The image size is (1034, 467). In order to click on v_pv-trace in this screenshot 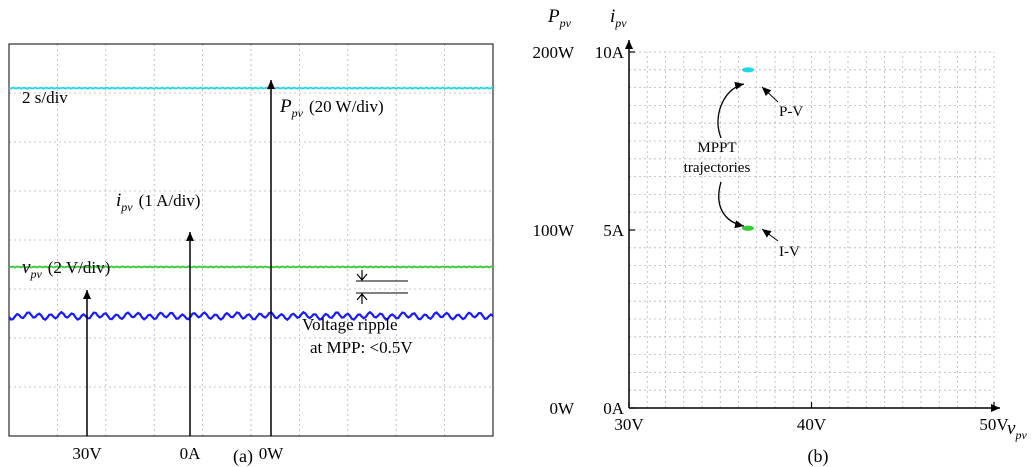, I will do `click(251, 316)`.